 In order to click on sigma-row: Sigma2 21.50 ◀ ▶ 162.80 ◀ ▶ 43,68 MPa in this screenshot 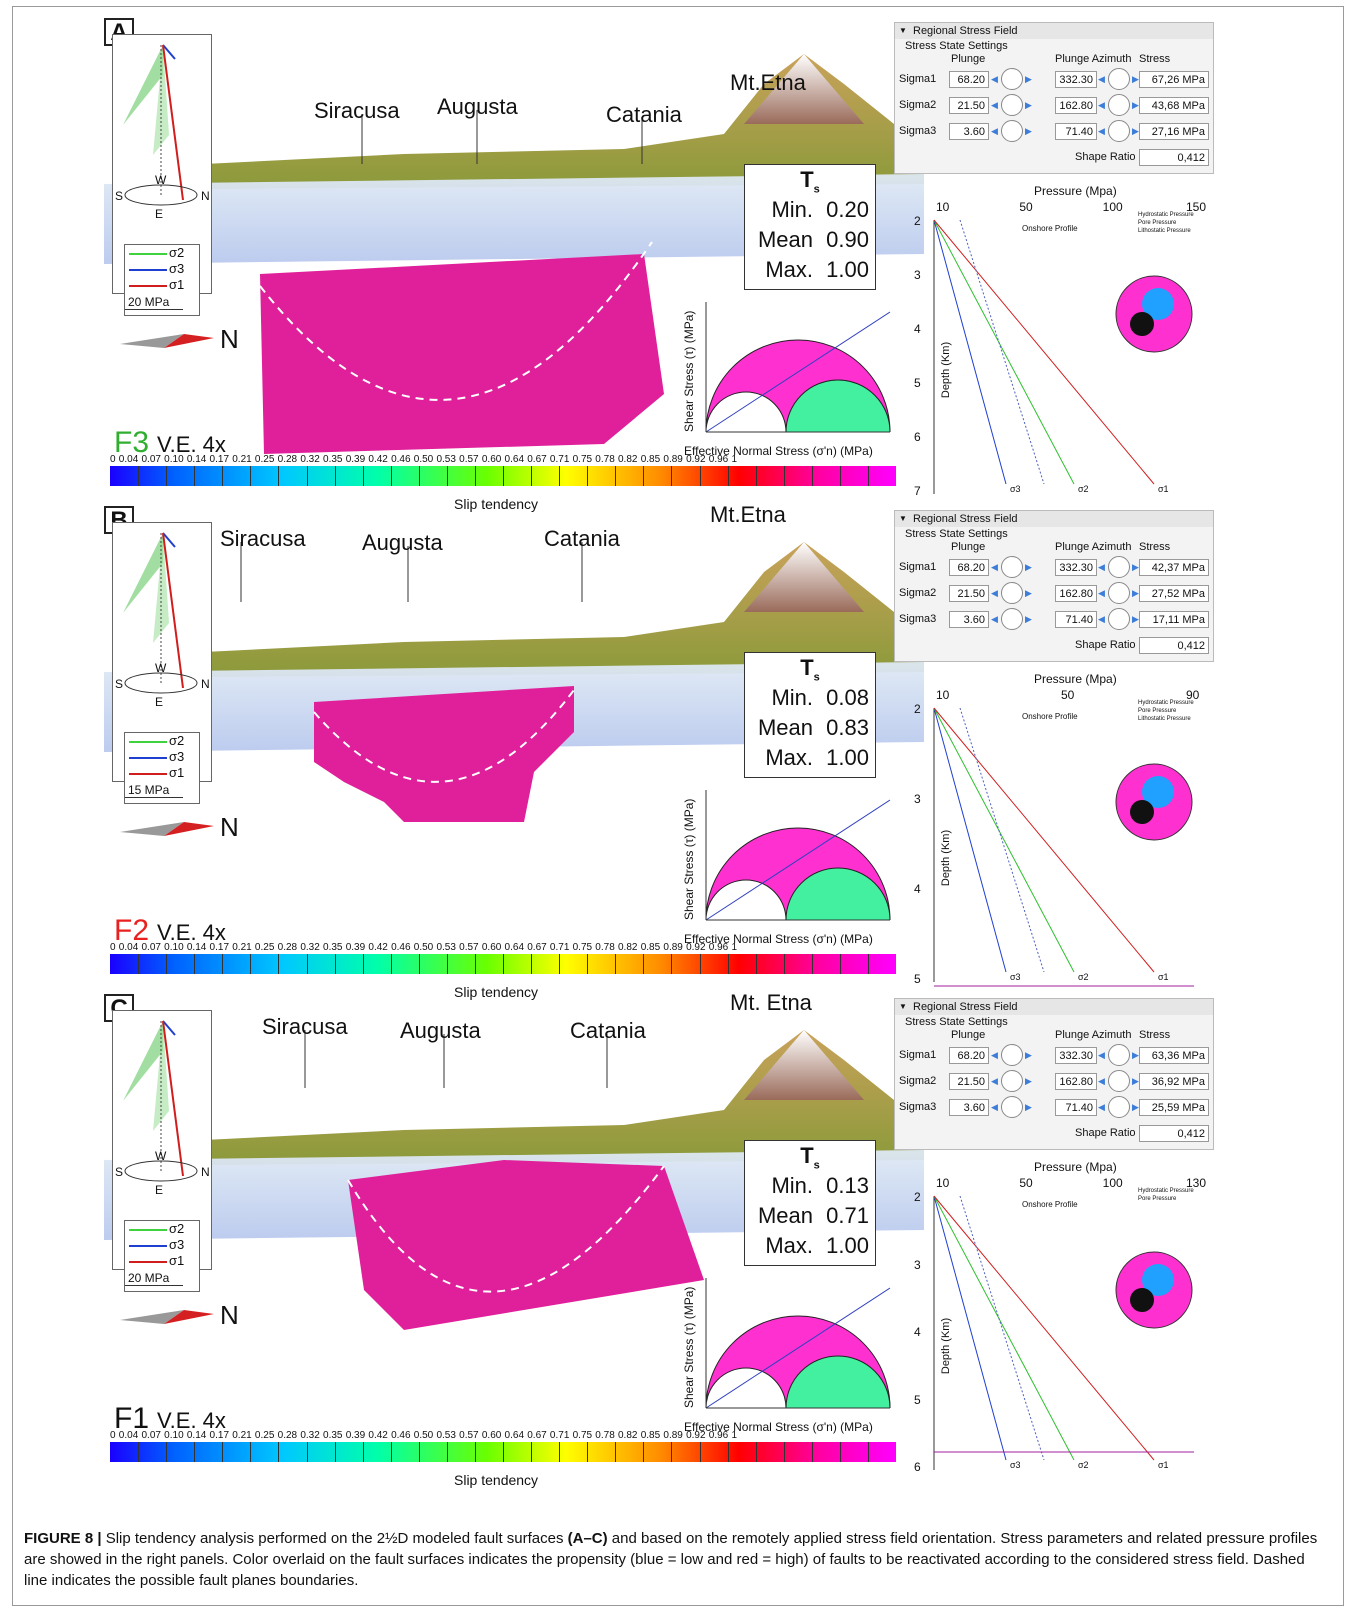, I will do `click(1054, 106)`.